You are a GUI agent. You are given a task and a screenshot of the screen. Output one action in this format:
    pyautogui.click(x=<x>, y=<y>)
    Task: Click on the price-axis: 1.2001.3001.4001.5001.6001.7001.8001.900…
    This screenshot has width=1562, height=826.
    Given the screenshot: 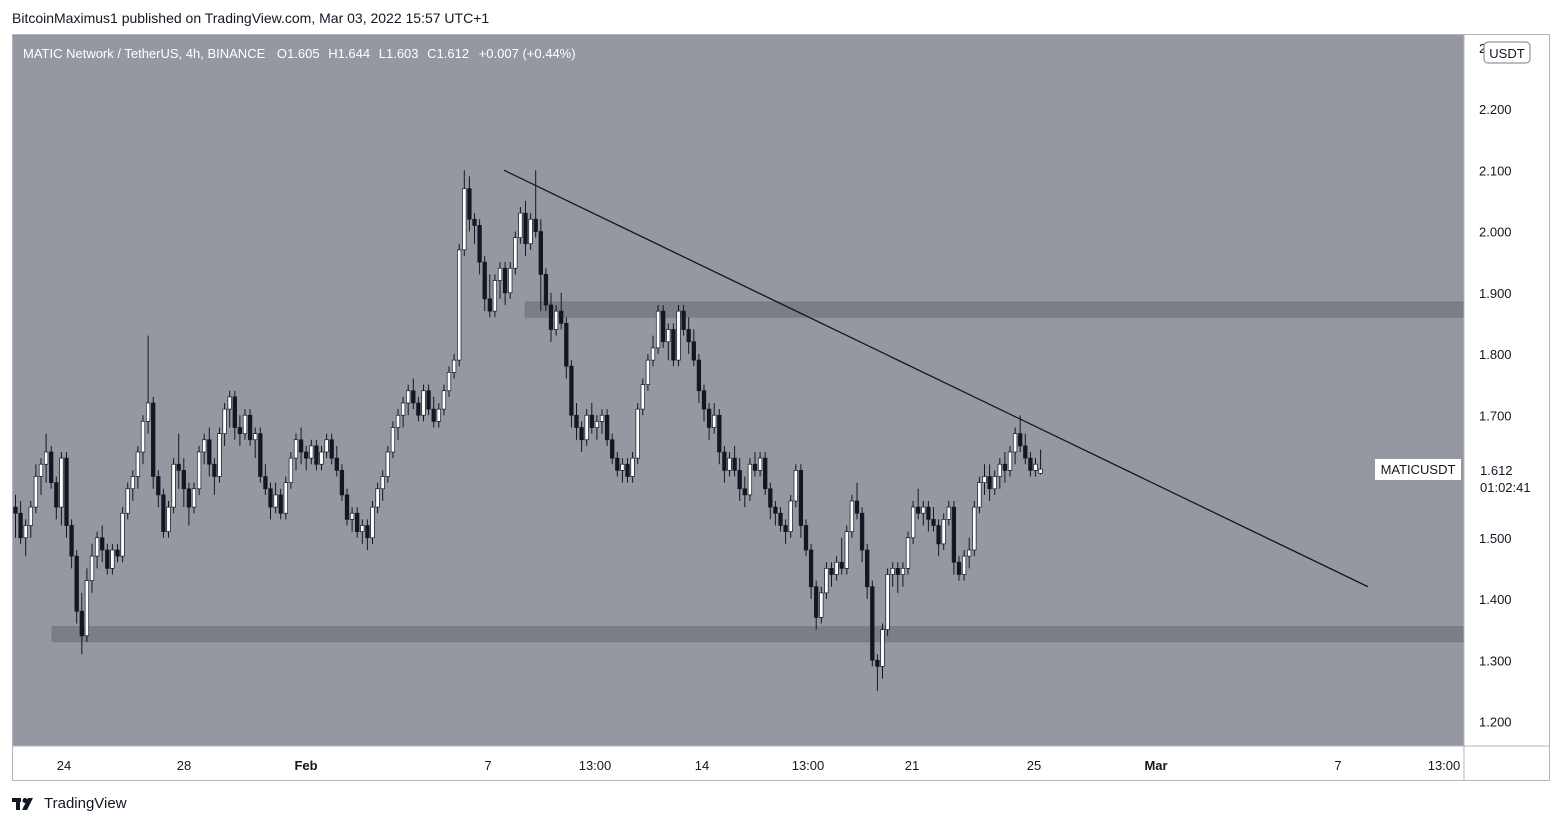 What is the action you would take?
    pyautogui.click(x=1495, y=385)
    